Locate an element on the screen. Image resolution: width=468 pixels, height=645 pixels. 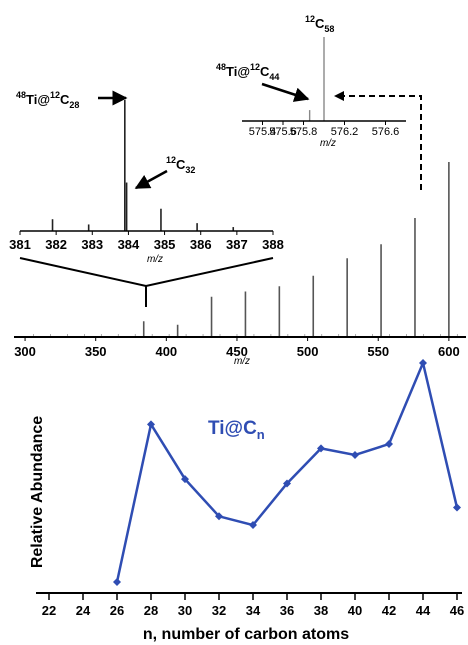
abundance-tick-label-9: 40 is located at coordinates (355, 610).